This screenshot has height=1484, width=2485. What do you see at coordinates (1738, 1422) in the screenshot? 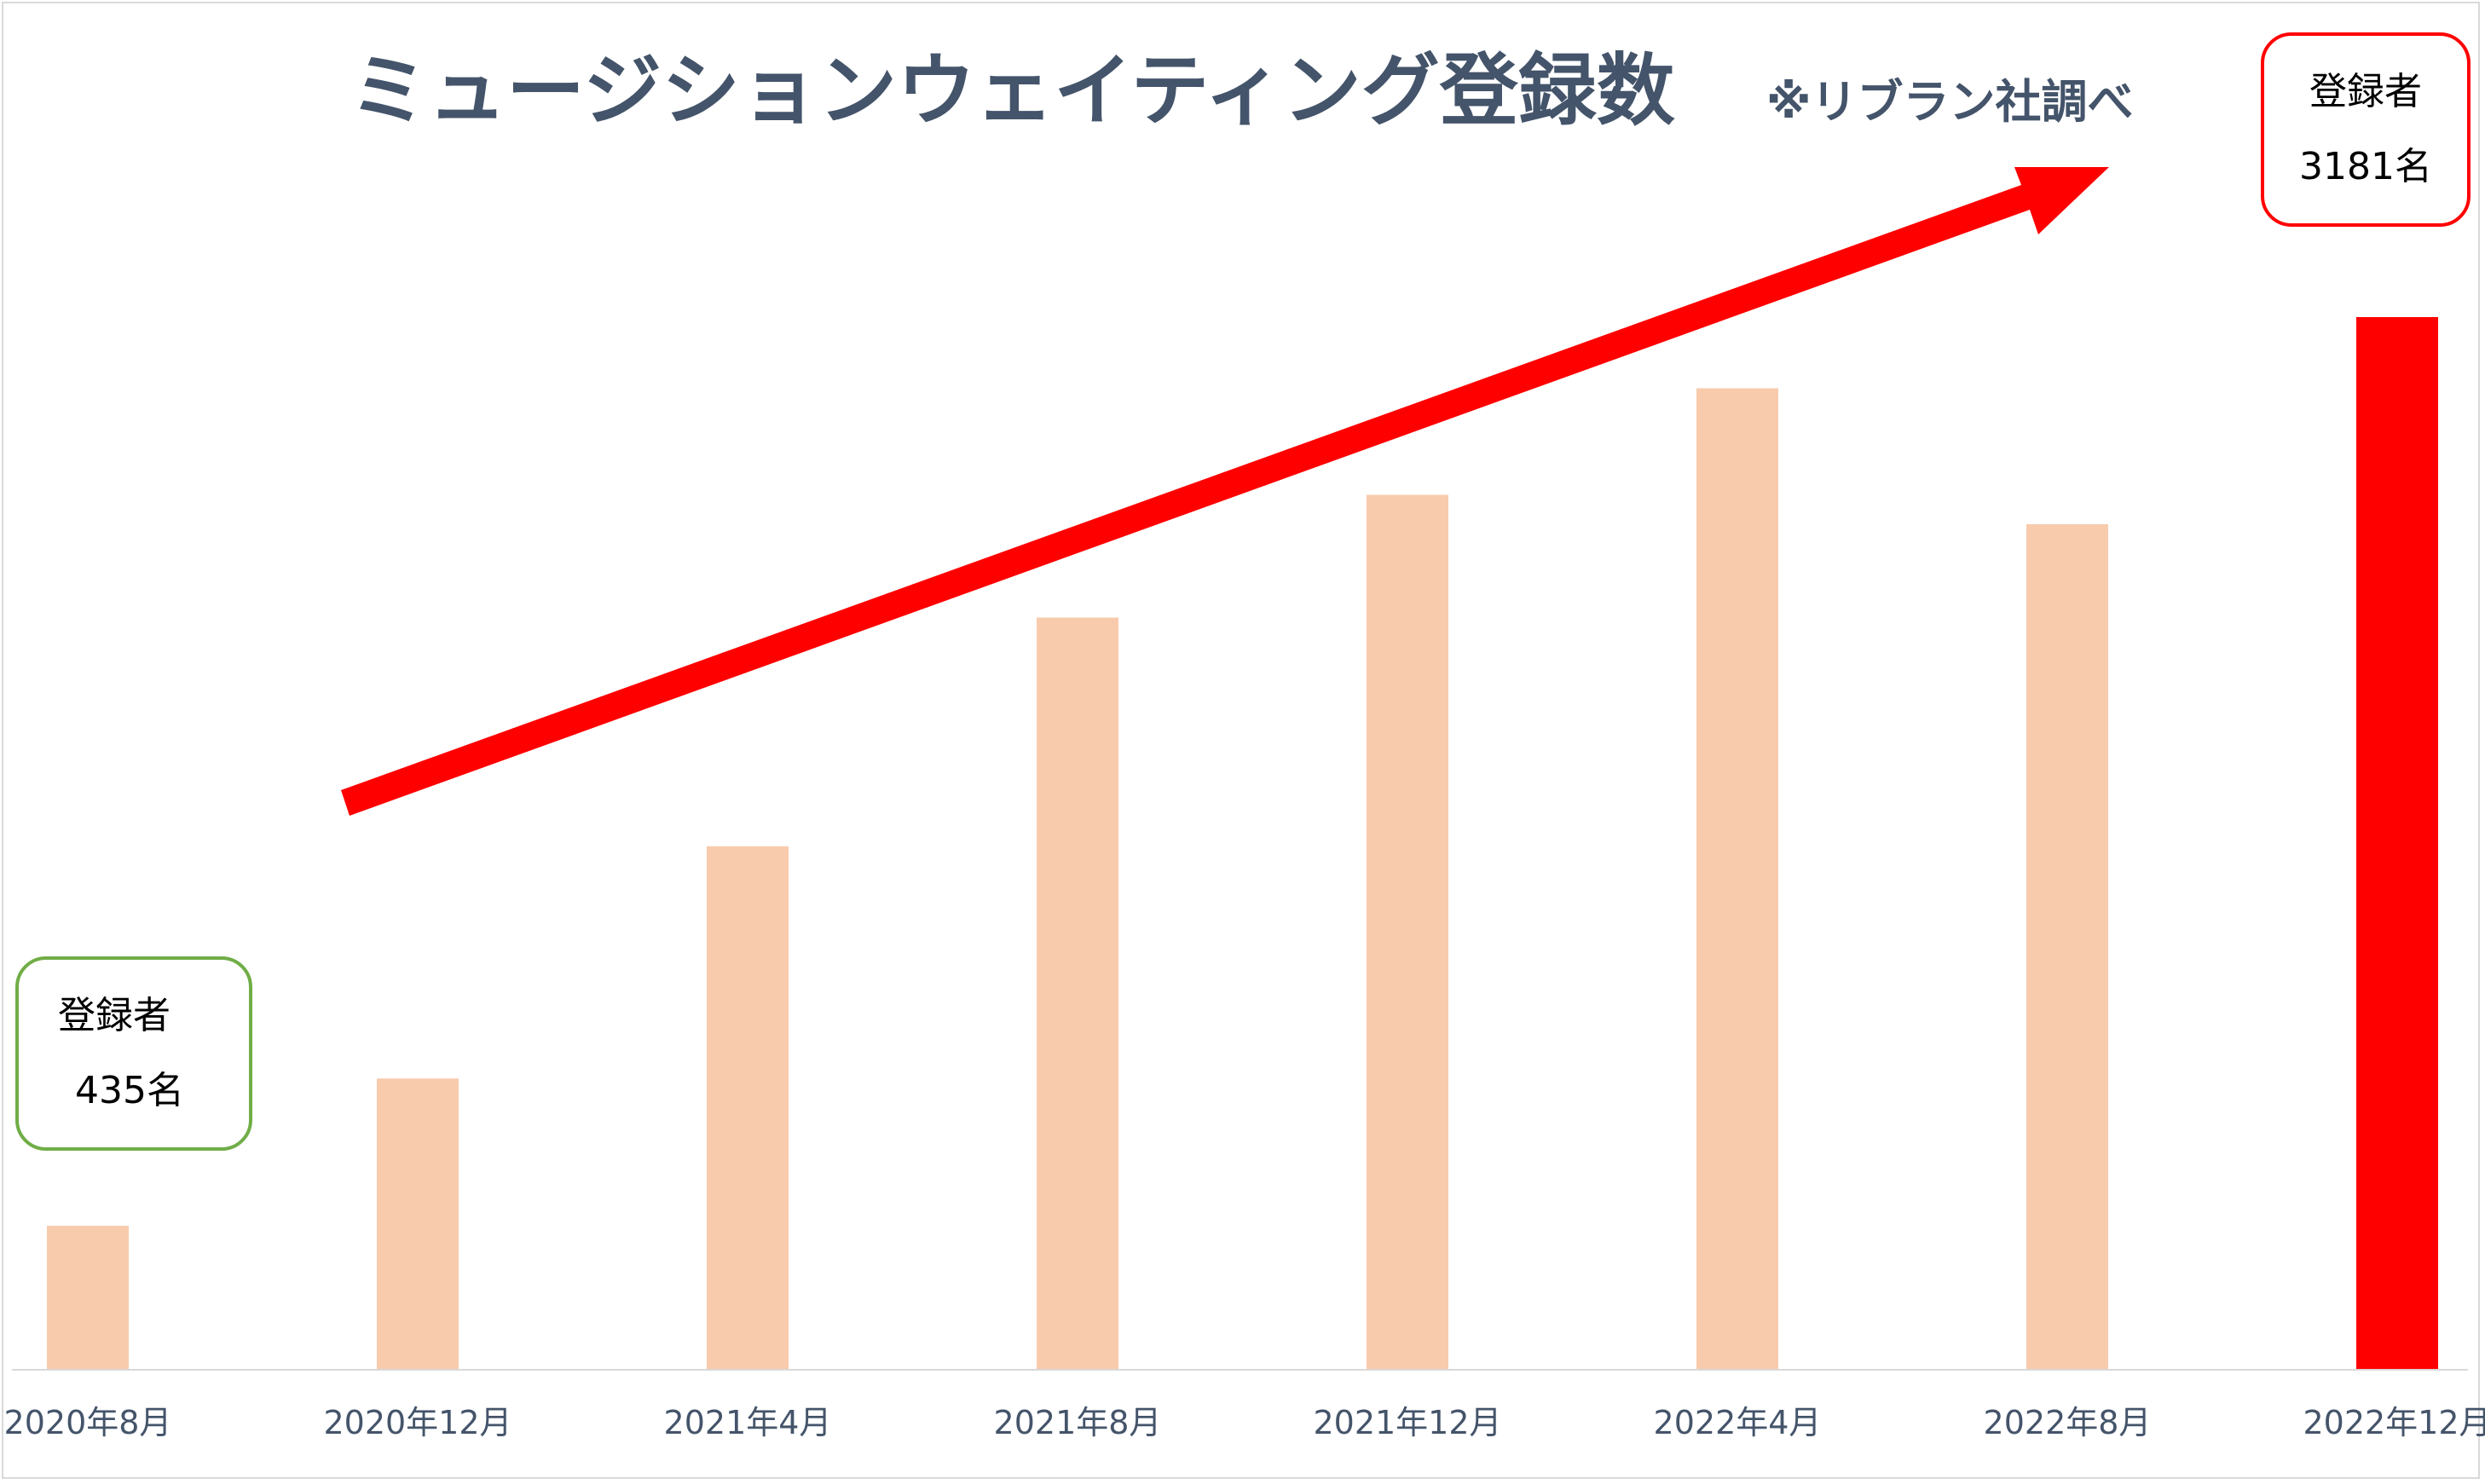
I see `x-tick-label-6: 2022年4月` at bounding box center [1738, 1422].